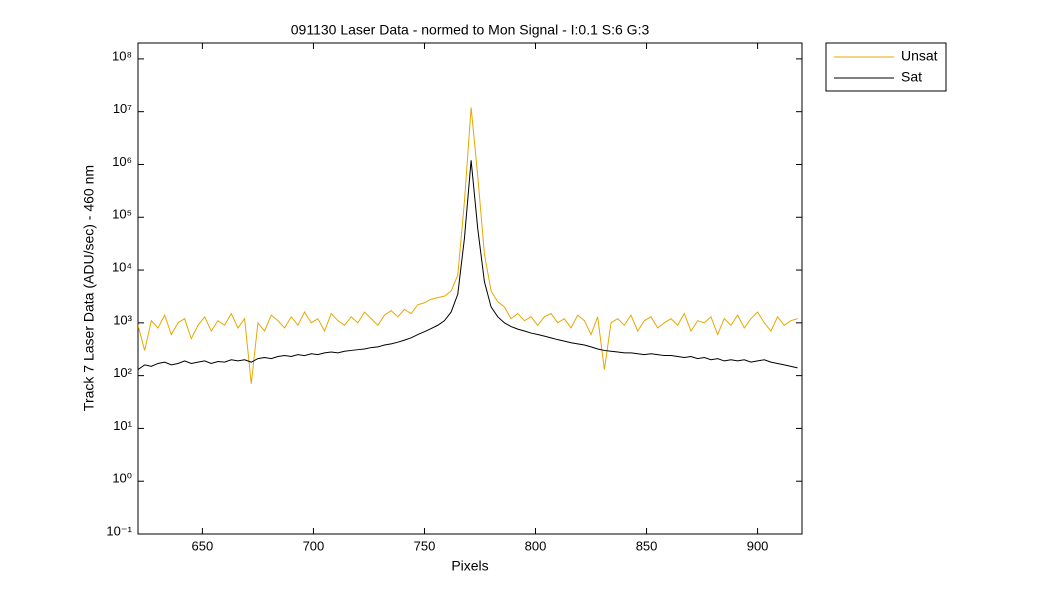 The width and height of the screenshot is (1050, 600). Describe the element at coordinates (119, 530) in the screenshot. I see `y-tick-label: 10⁻¹` at that location.